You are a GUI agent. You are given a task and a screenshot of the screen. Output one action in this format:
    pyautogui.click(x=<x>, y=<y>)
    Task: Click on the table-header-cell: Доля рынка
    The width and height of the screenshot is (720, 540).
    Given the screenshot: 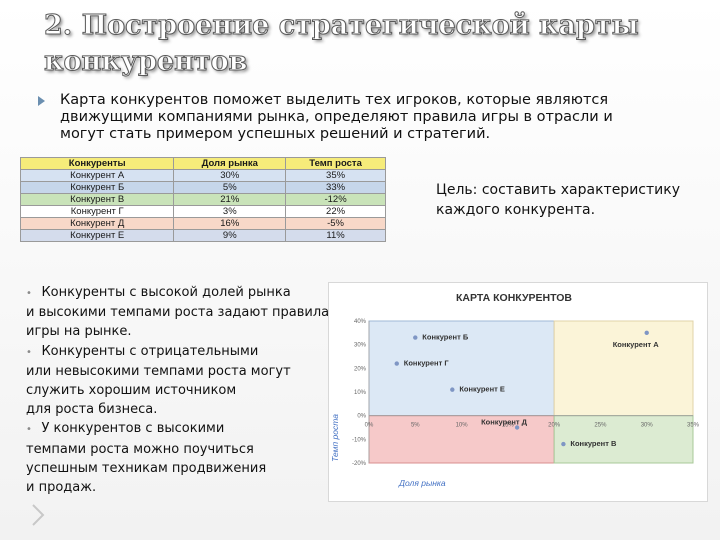 What is the action you would take?
    pyautogui.click(x=230, y=163)
    